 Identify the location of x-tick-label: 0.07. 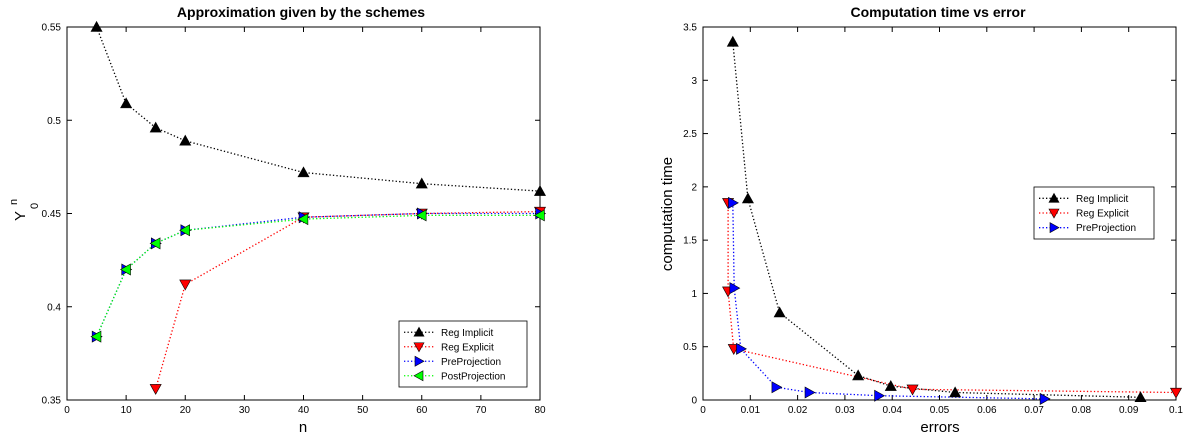
(1034, 410).